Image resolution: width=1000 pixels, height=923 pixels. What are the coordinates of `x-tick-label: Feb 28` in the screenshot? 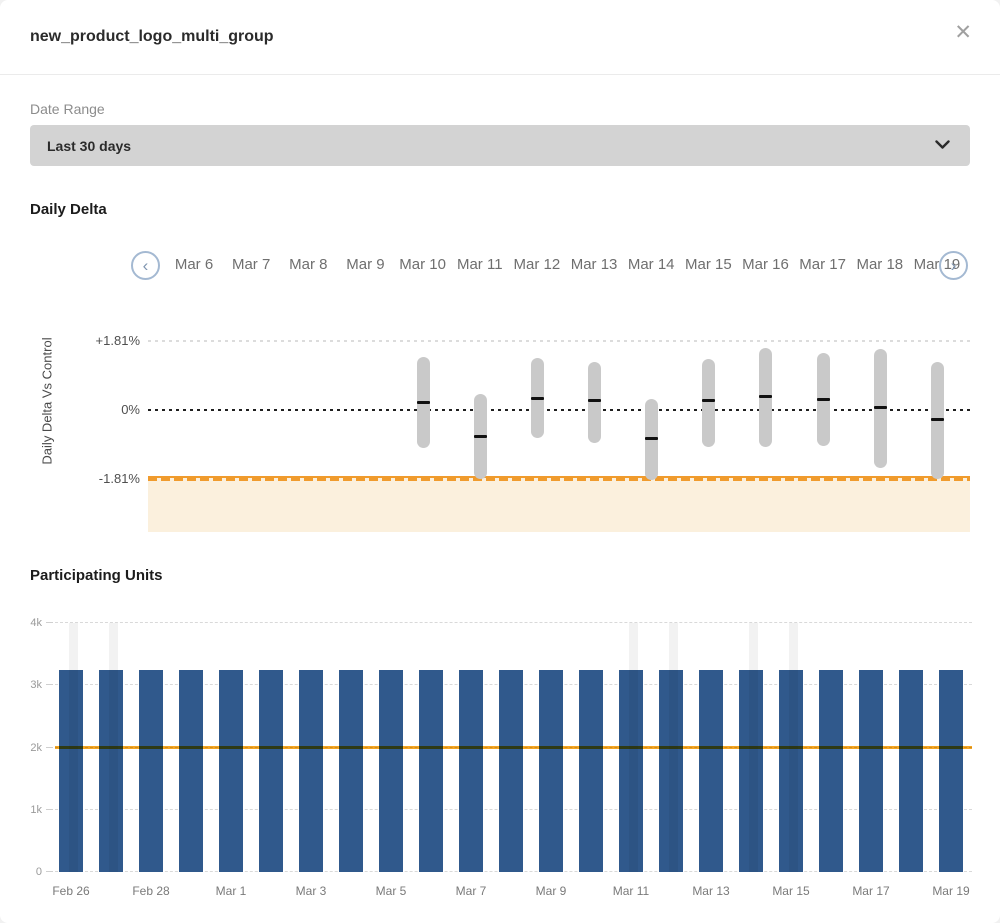 It's located at (151, 891).